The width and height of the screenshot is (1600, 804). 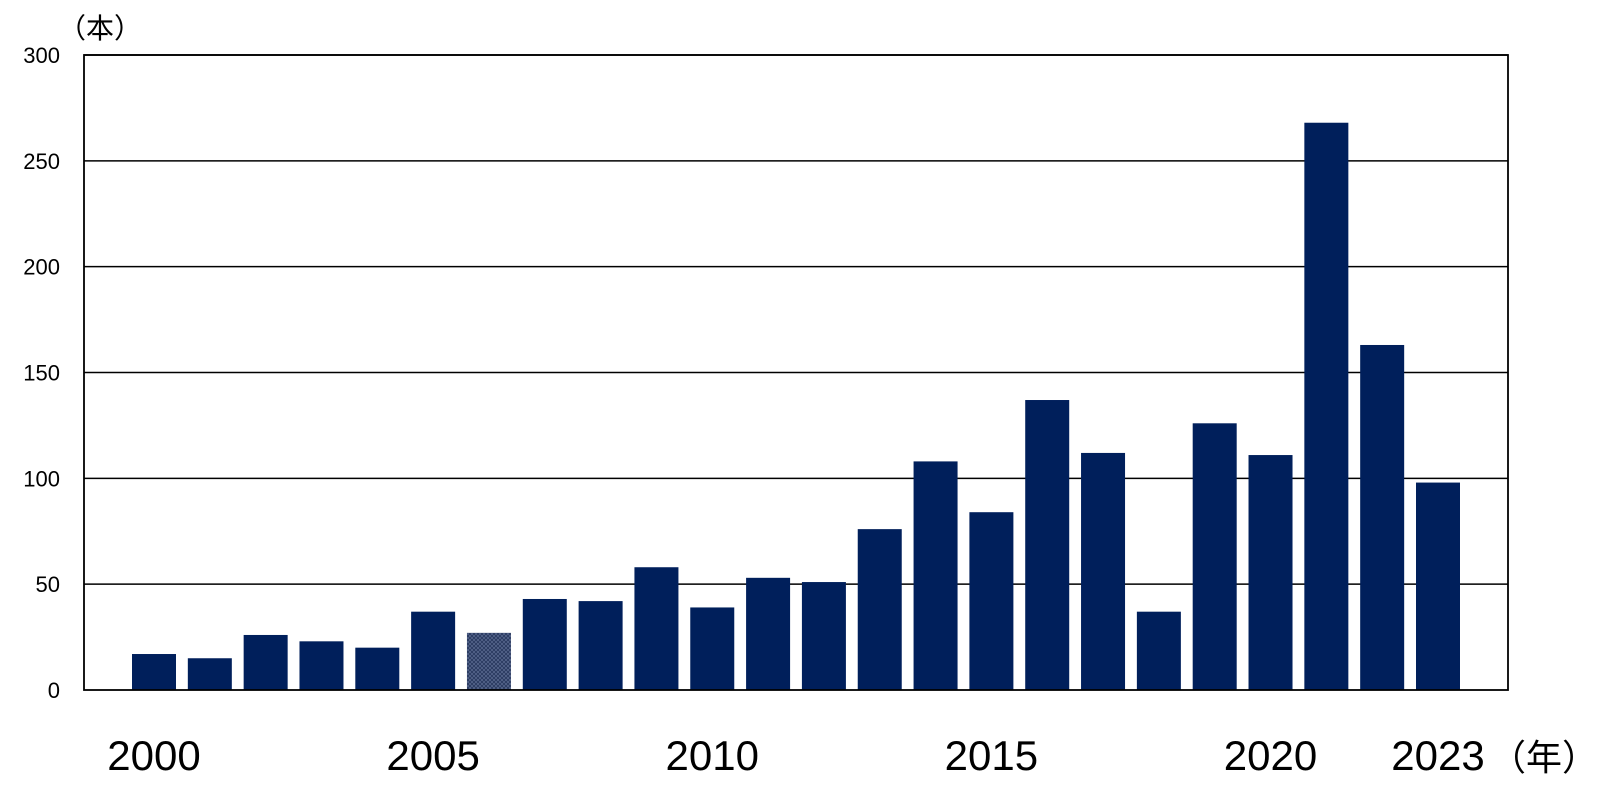 I want to click on bar-2018, so click(x=1158, y=650).